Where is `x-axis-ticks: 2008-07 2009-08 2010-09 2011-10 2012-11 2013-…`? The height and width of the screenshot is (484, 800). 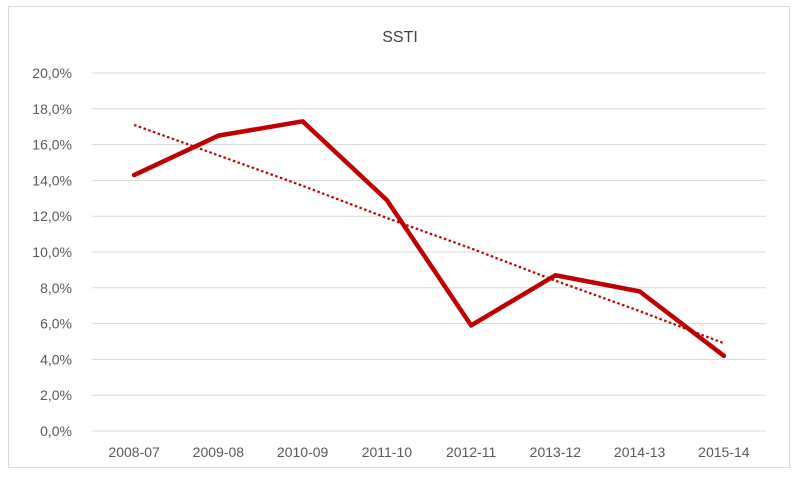
x-axis-ticks: 2008-07 2009-08 2010-09 2011-10 2012-11 2013-… is located at coordinates (428, 452).